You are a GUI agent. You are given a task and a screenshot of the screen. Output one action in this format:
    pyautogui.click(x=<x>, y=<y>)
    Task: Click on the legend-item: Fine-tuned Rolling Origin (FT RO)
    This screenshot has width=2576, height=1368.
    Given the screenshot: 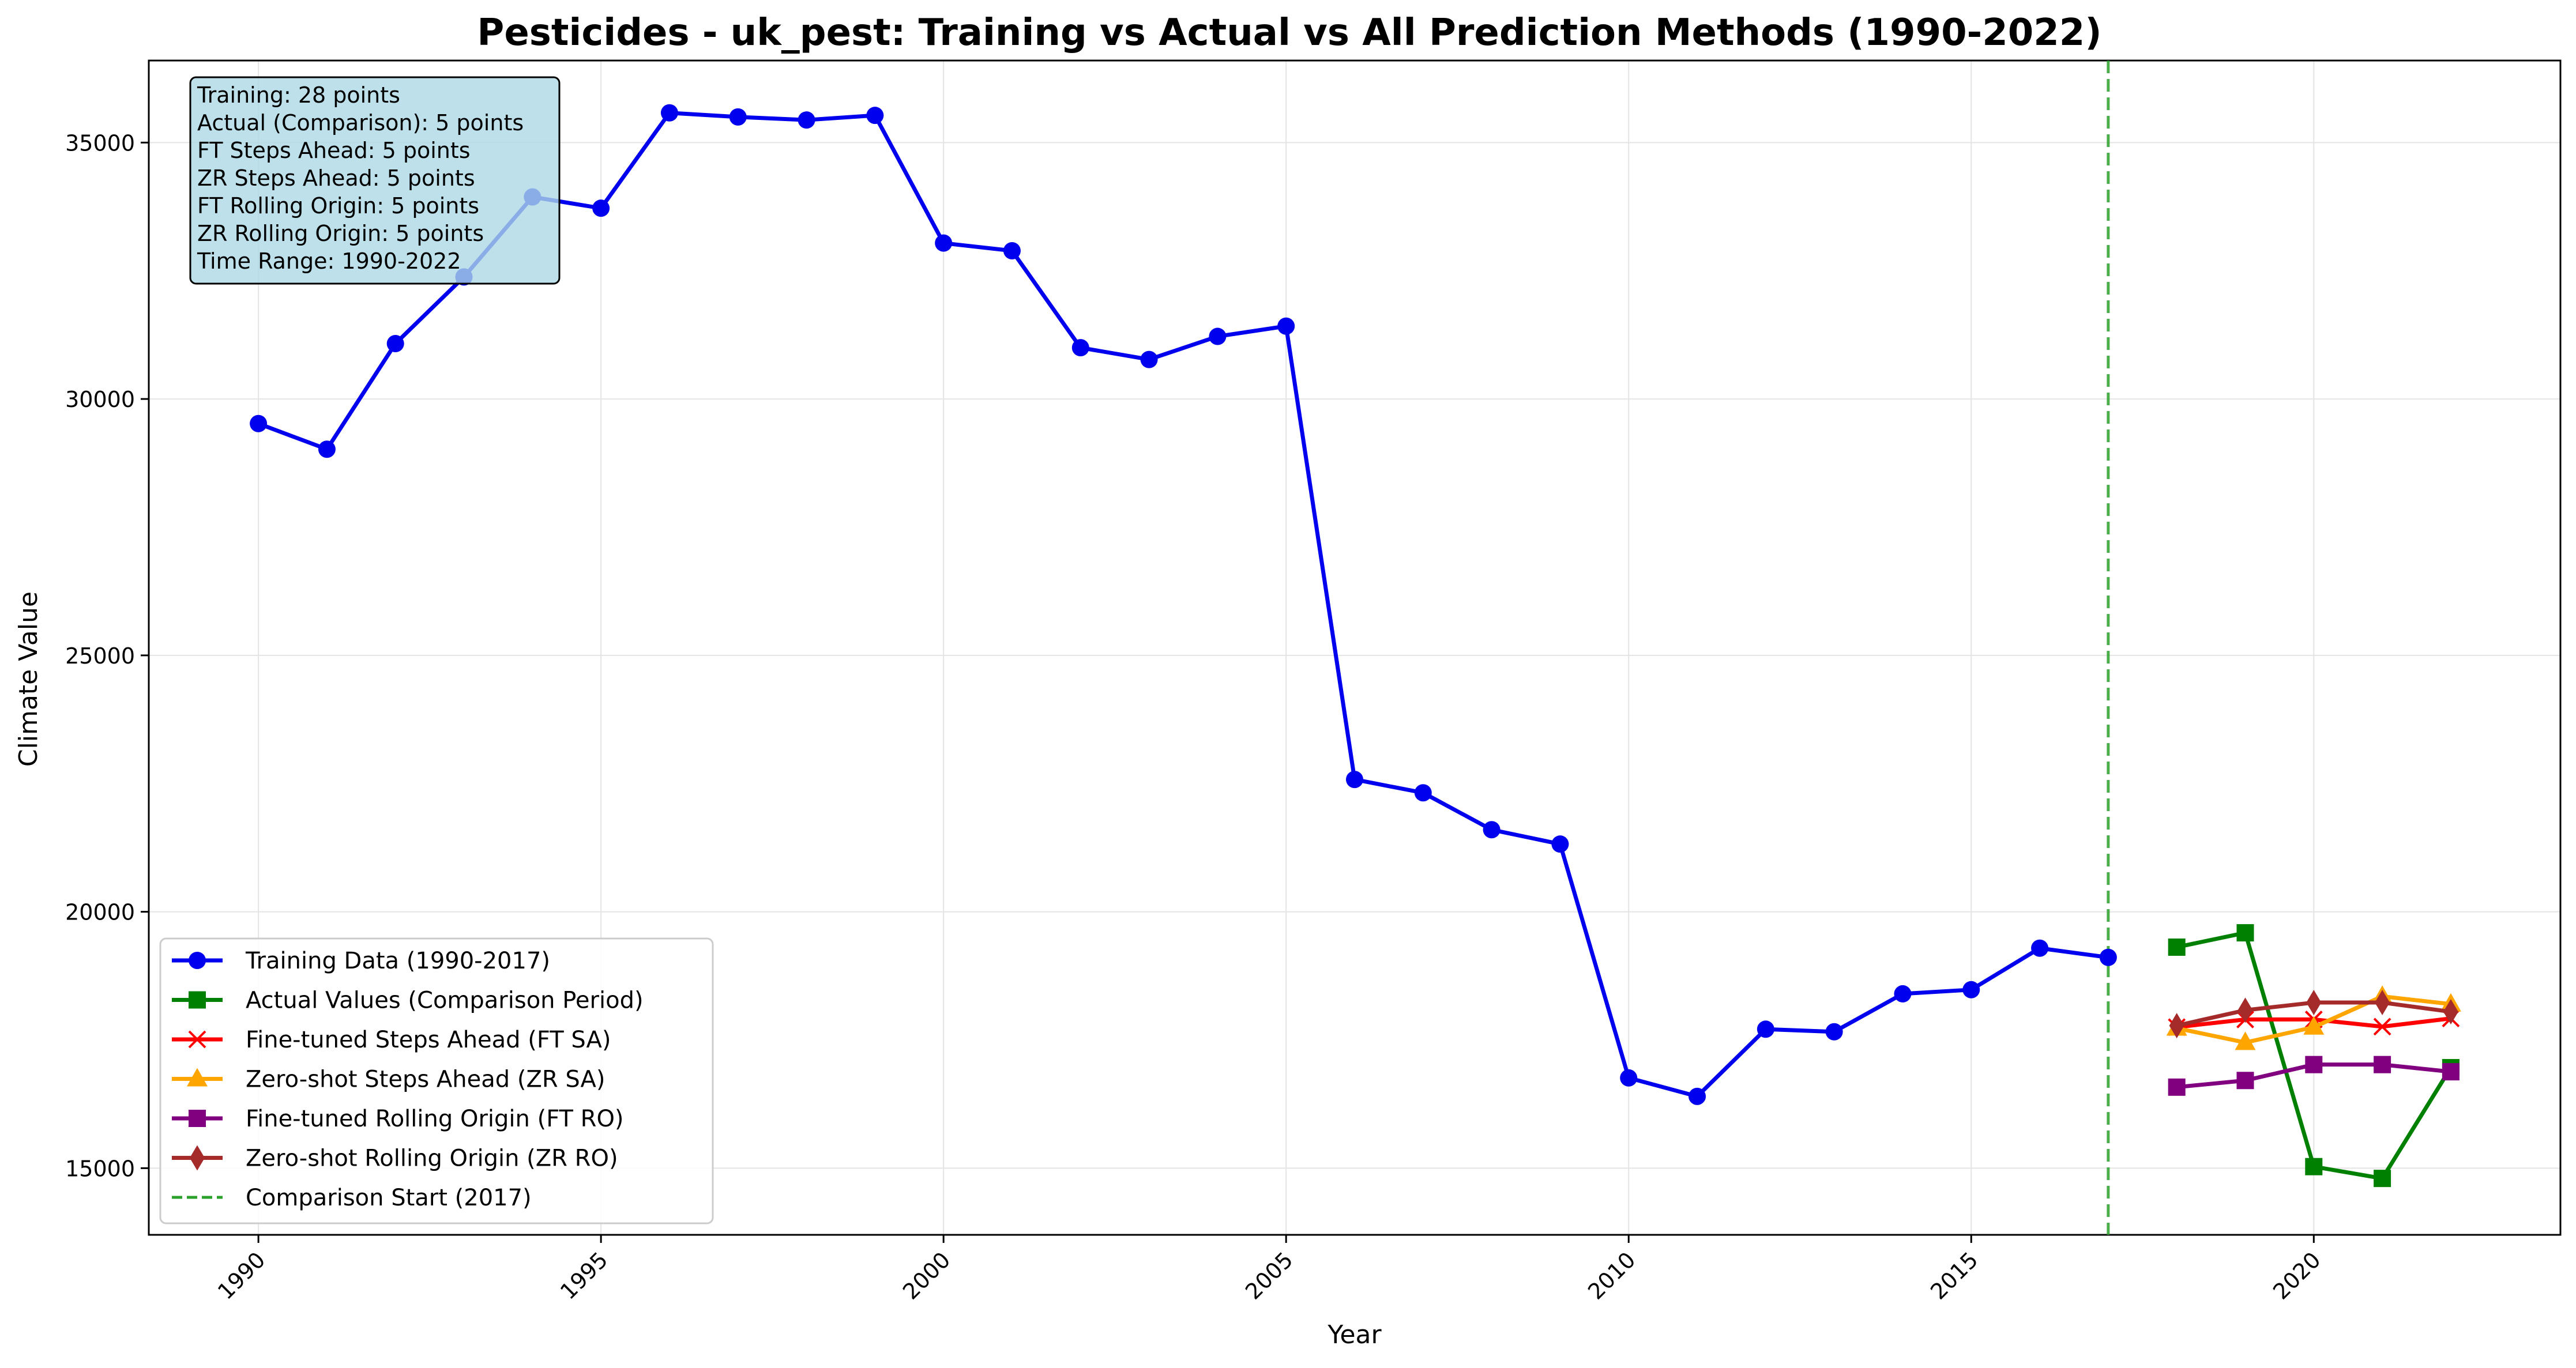 What is the action you would take?
    pyautogui.click(x=398, y=1119)
    